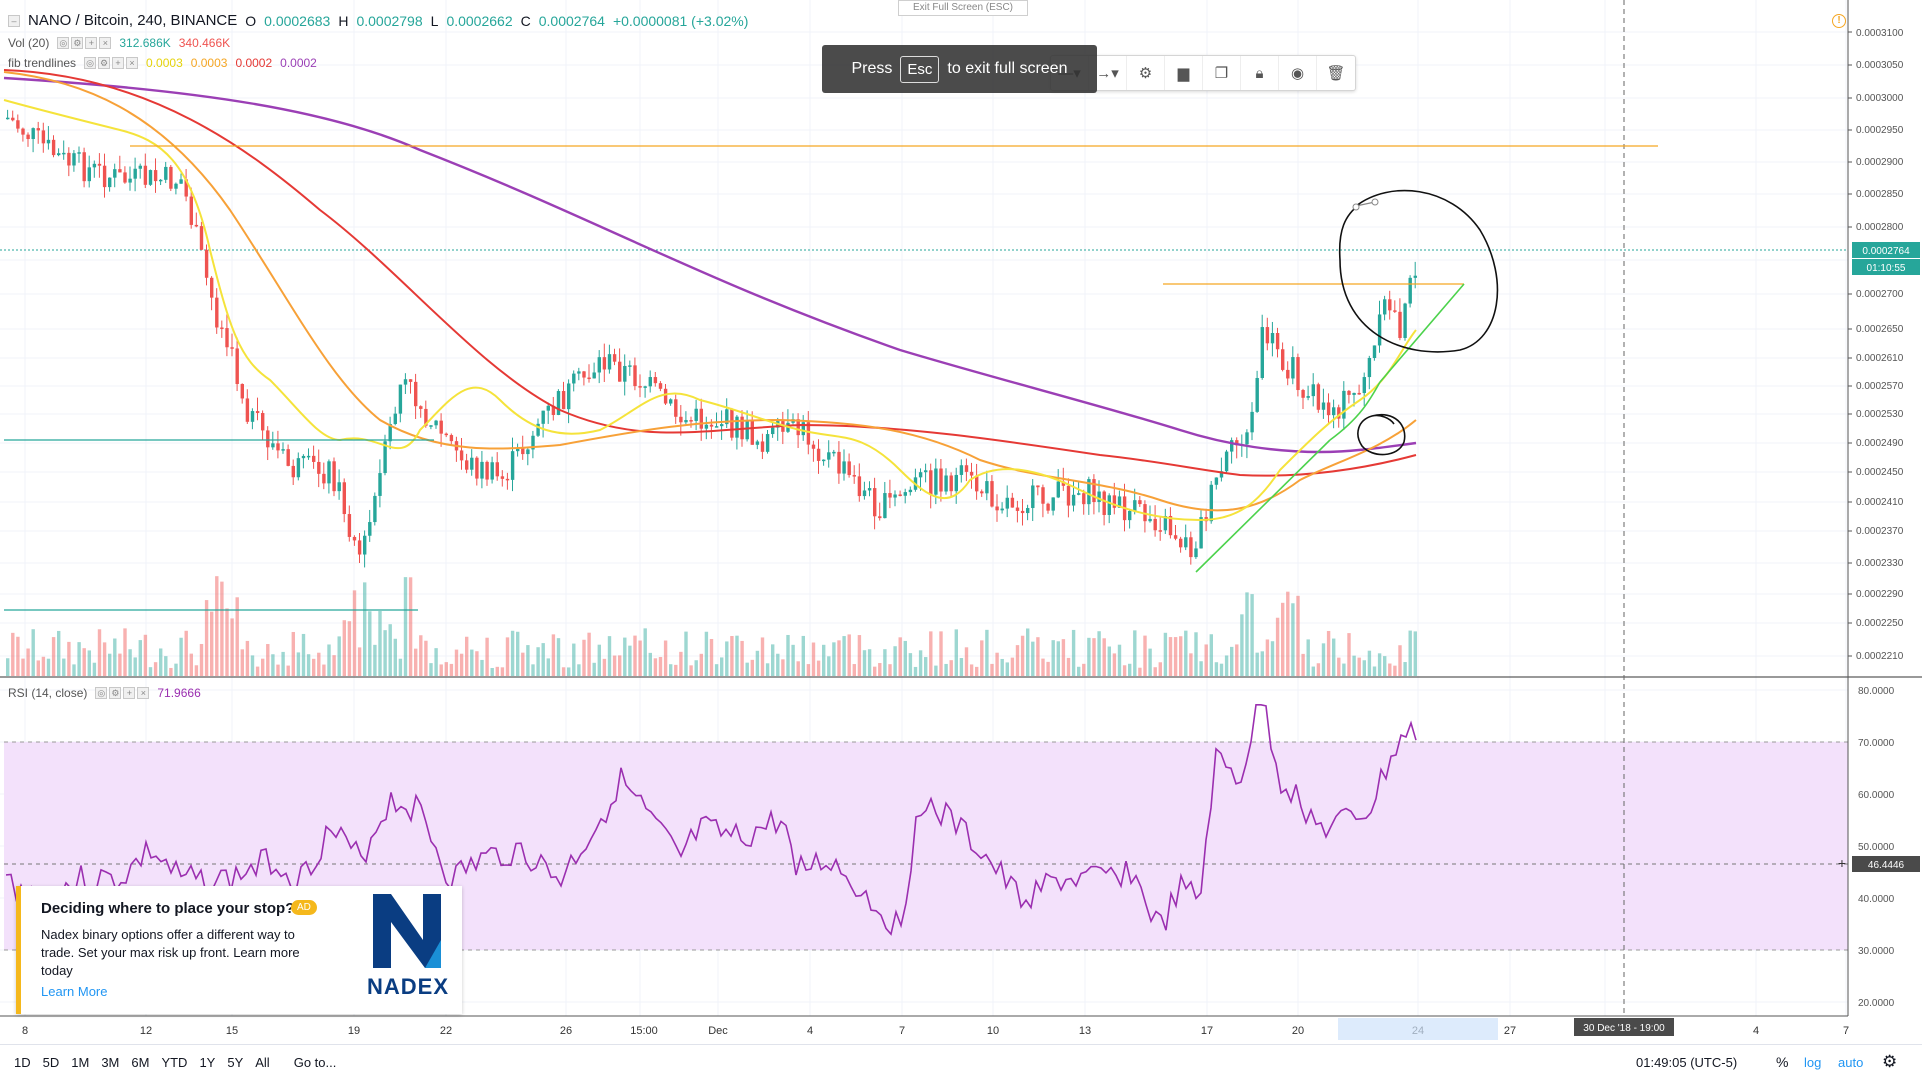 The image size is (1922, 1080). I want to click on fib-indicator-name: fib trendlines, so click(42, 63).